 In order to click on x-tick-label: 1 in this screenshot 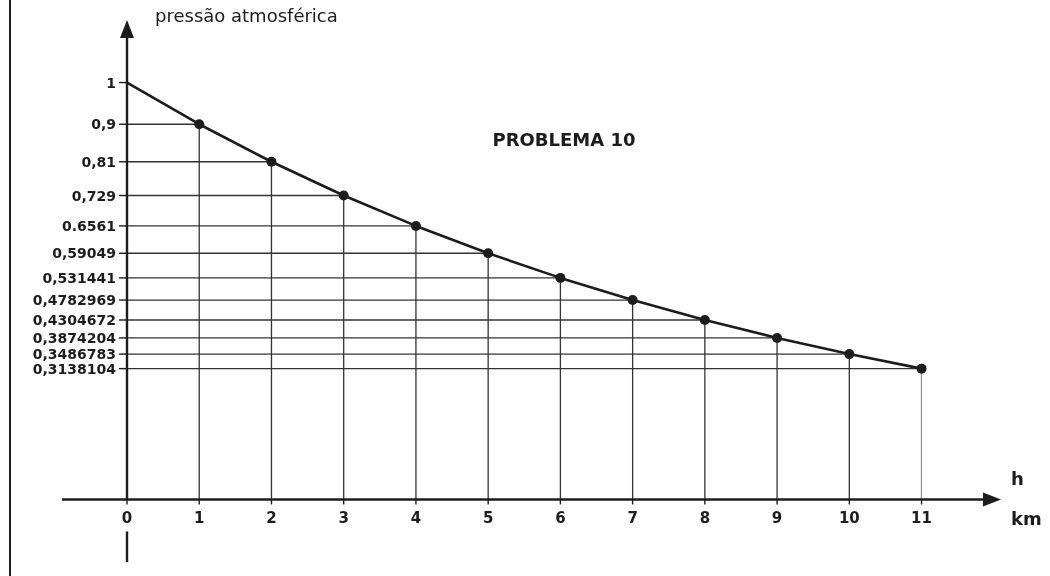, I will do `click(199, 518)`.